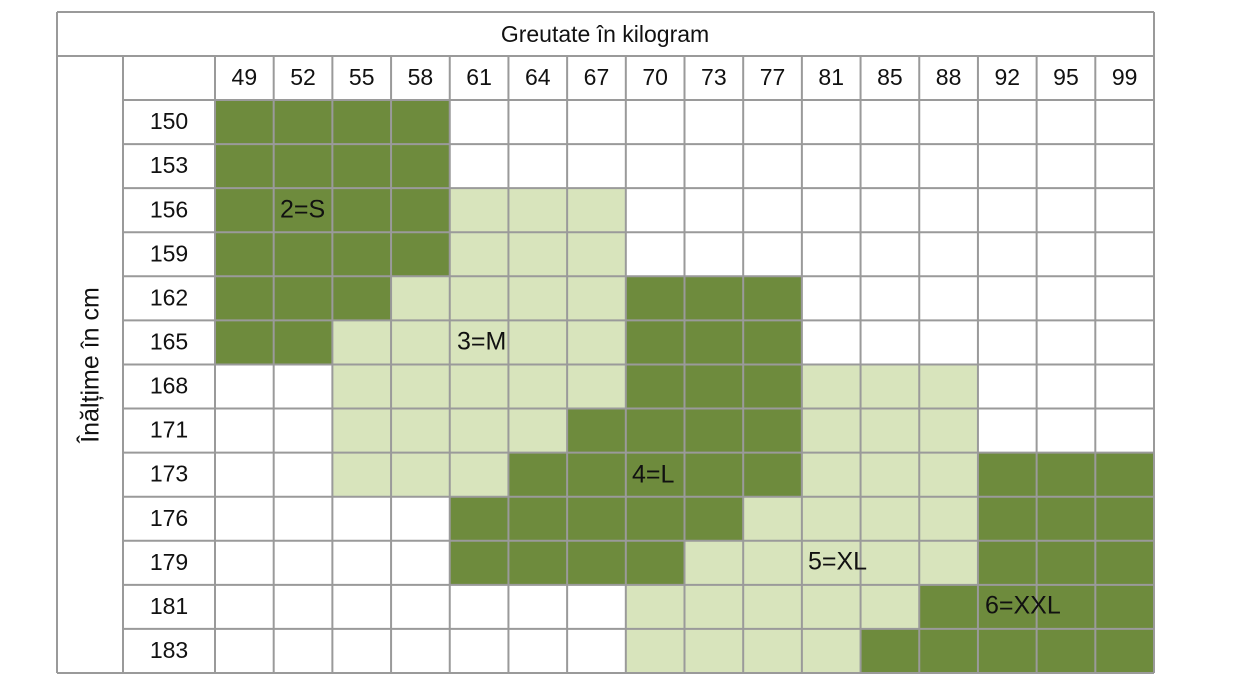  What do you see at coordinates (169, 606) in the screenshot?
I see `row-header: 181` at bounding box center [169, 606].